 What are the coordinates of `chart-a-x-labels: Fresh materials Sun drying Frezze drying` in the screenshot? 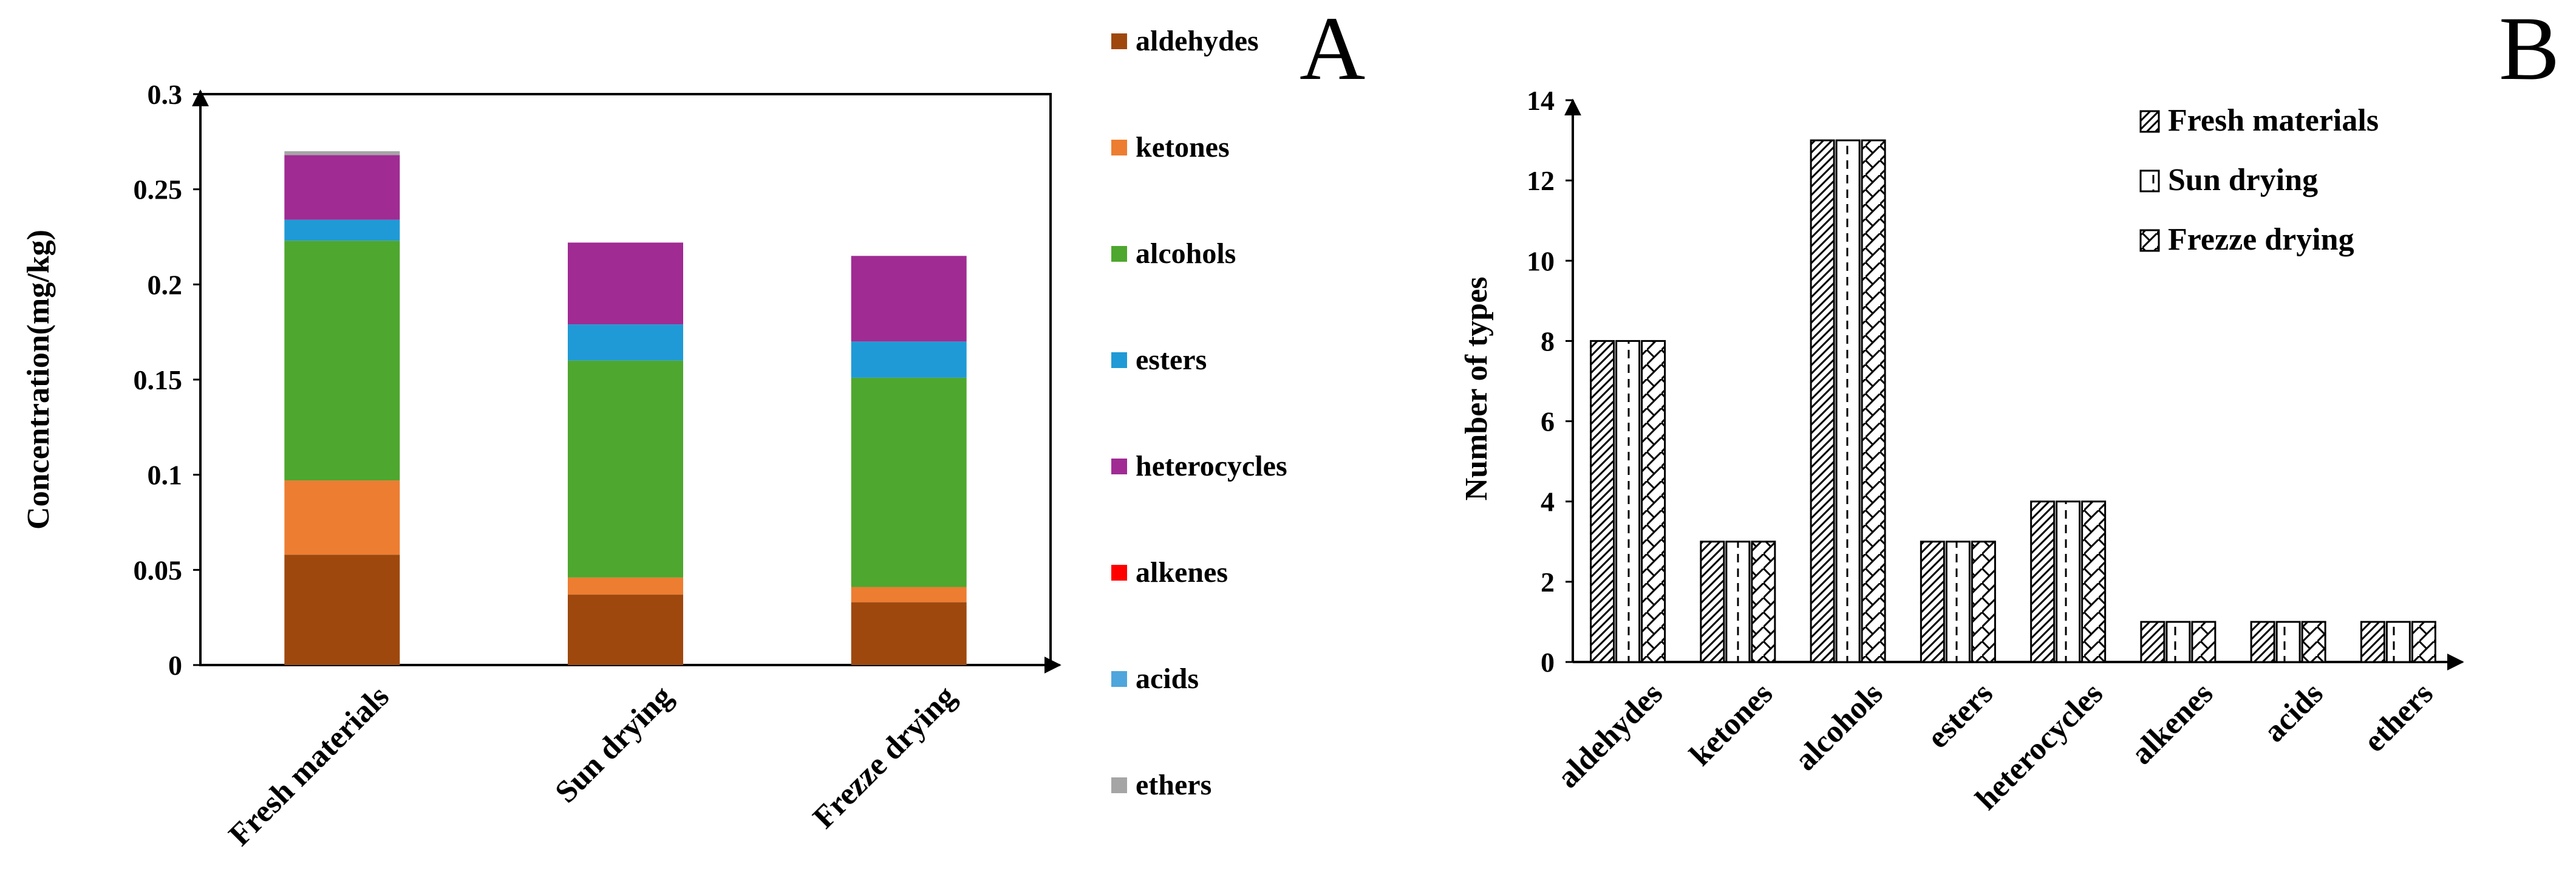 It's located at (592, 766).